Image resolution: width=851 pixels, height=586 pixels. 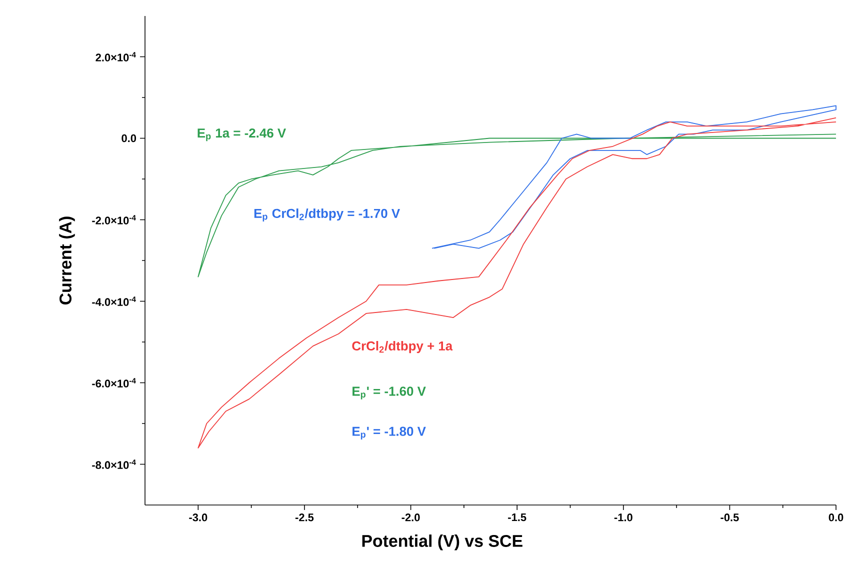 What do you see at coordinates (389, 433) in the screenshot?
I see `annotation: E$_{p}$' = -1.80 V` at bounding box center [389, 433].